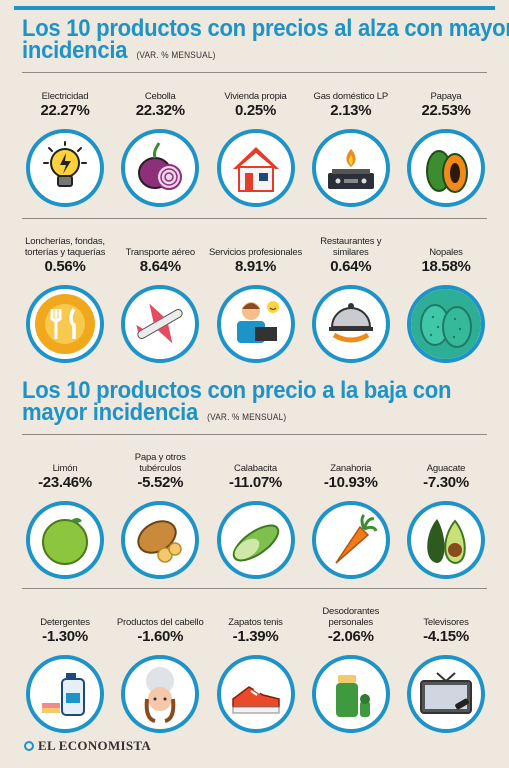  I want to click on item-calabacita: Calabacita -11.07%, so click(256, 515).